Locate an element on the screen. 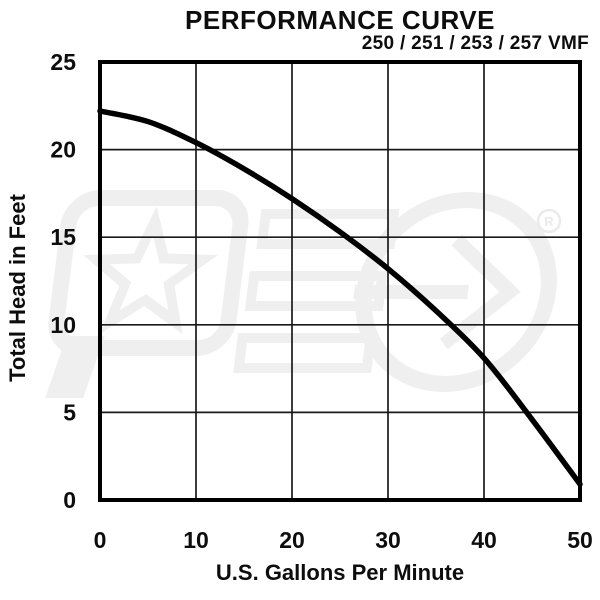 The height and width of the screenshot is (600, 600). watermark-star-icon is located at coordinates (150, 270).